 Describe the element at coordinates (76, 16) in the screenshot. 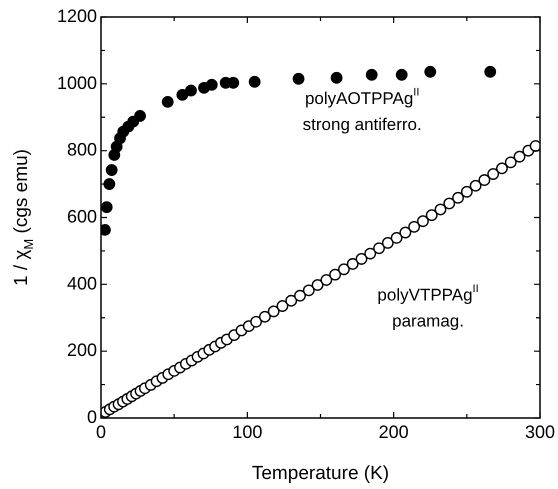

I see `y-tick-label: 1200` at that location.